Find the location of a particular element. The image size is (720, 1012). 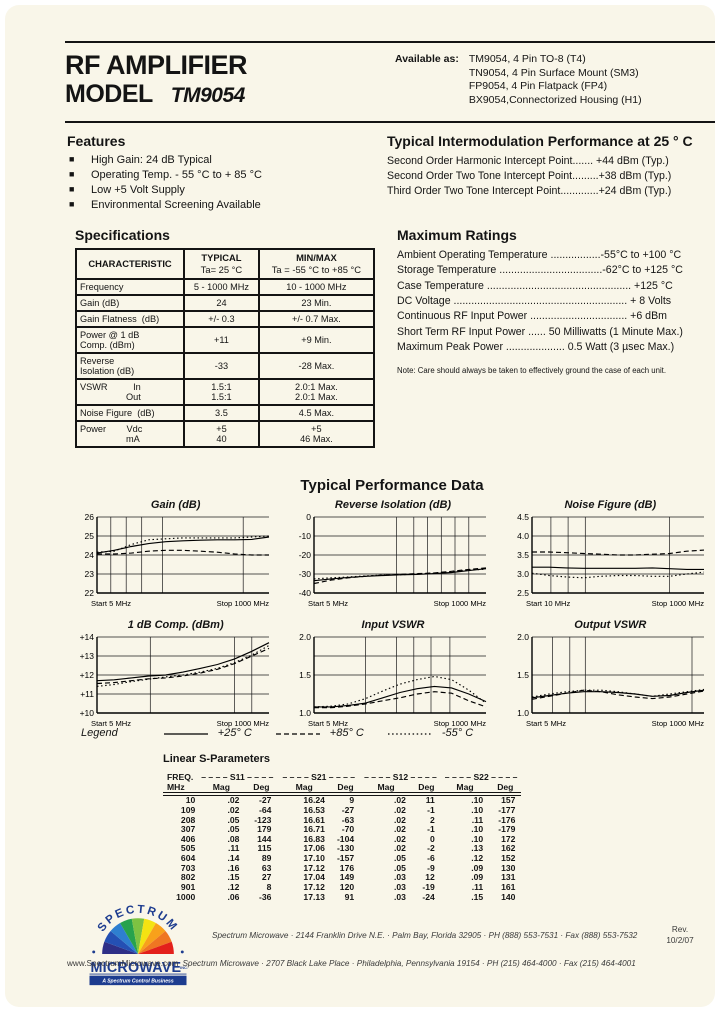

performance-title: Typical Performance Data is located at coordinates (392, 485).